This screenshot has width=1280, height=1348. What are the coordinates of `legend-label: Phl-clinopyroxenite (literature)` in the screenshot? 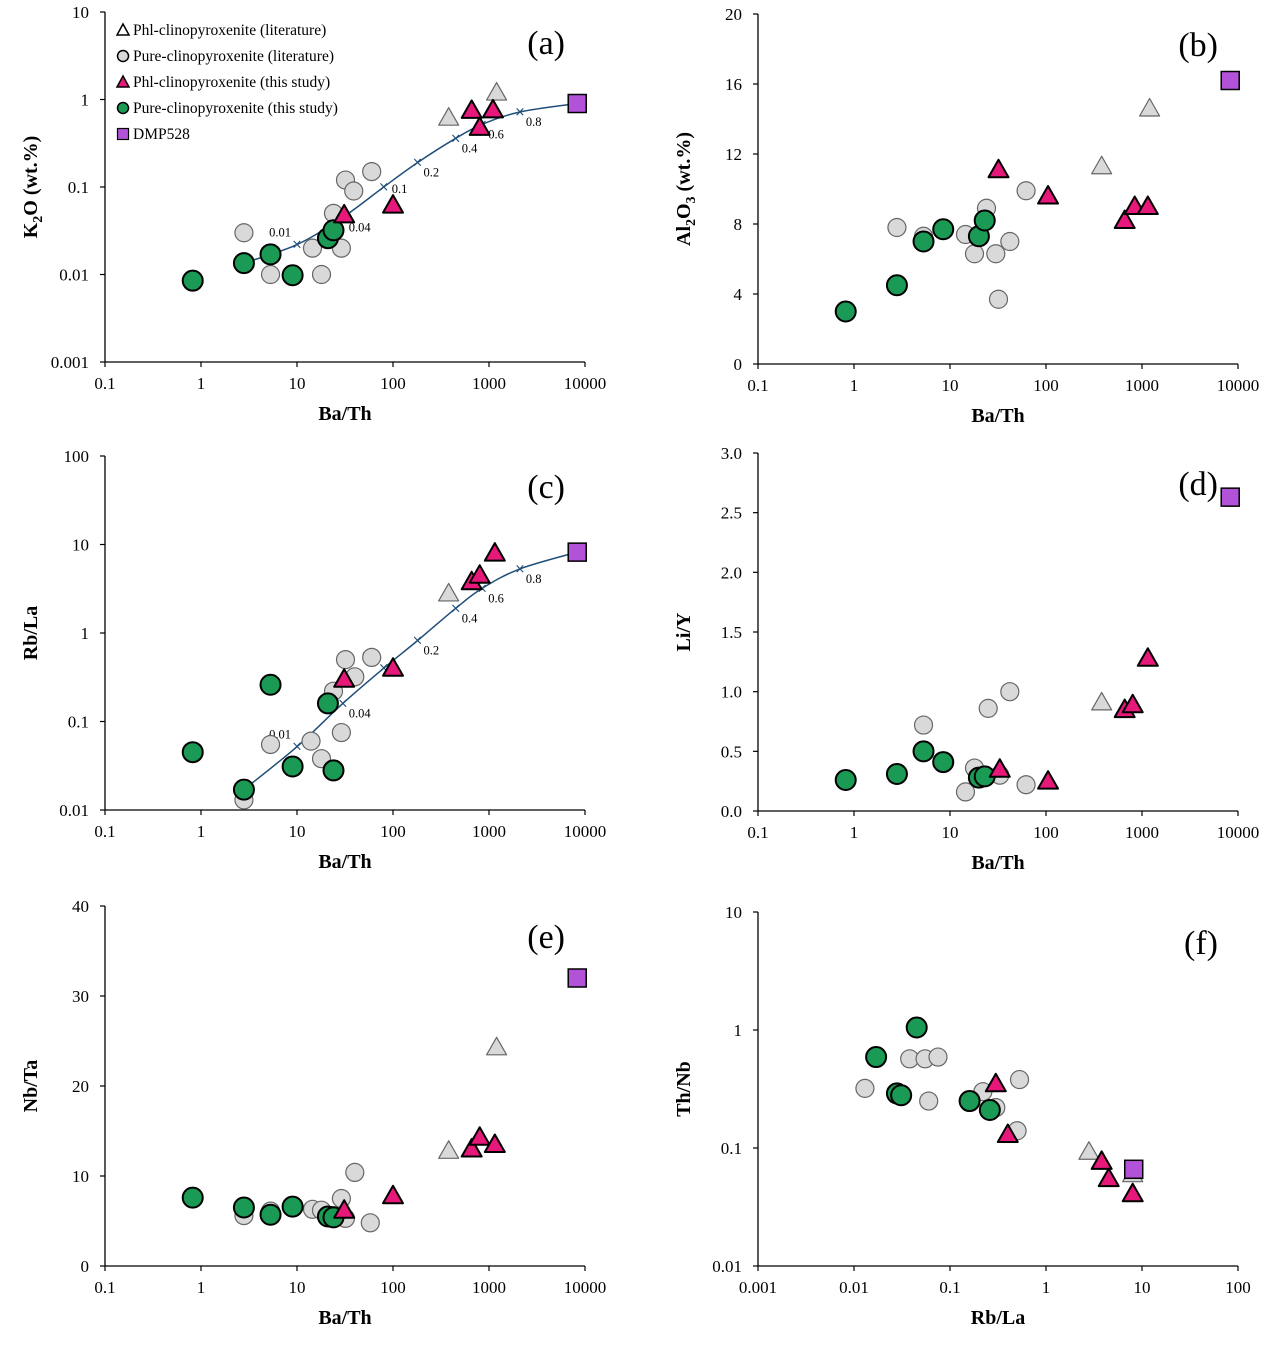 It's located at (229, 30).